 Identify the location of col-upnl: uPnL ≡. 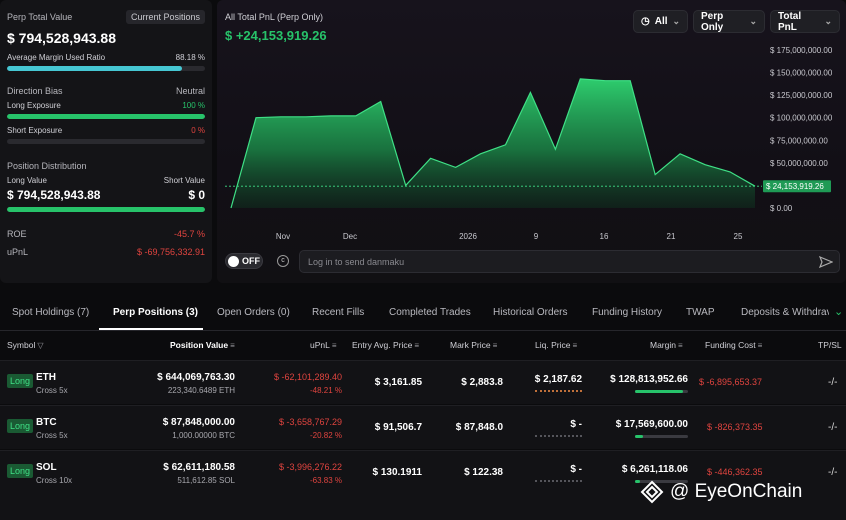
(323, 345).